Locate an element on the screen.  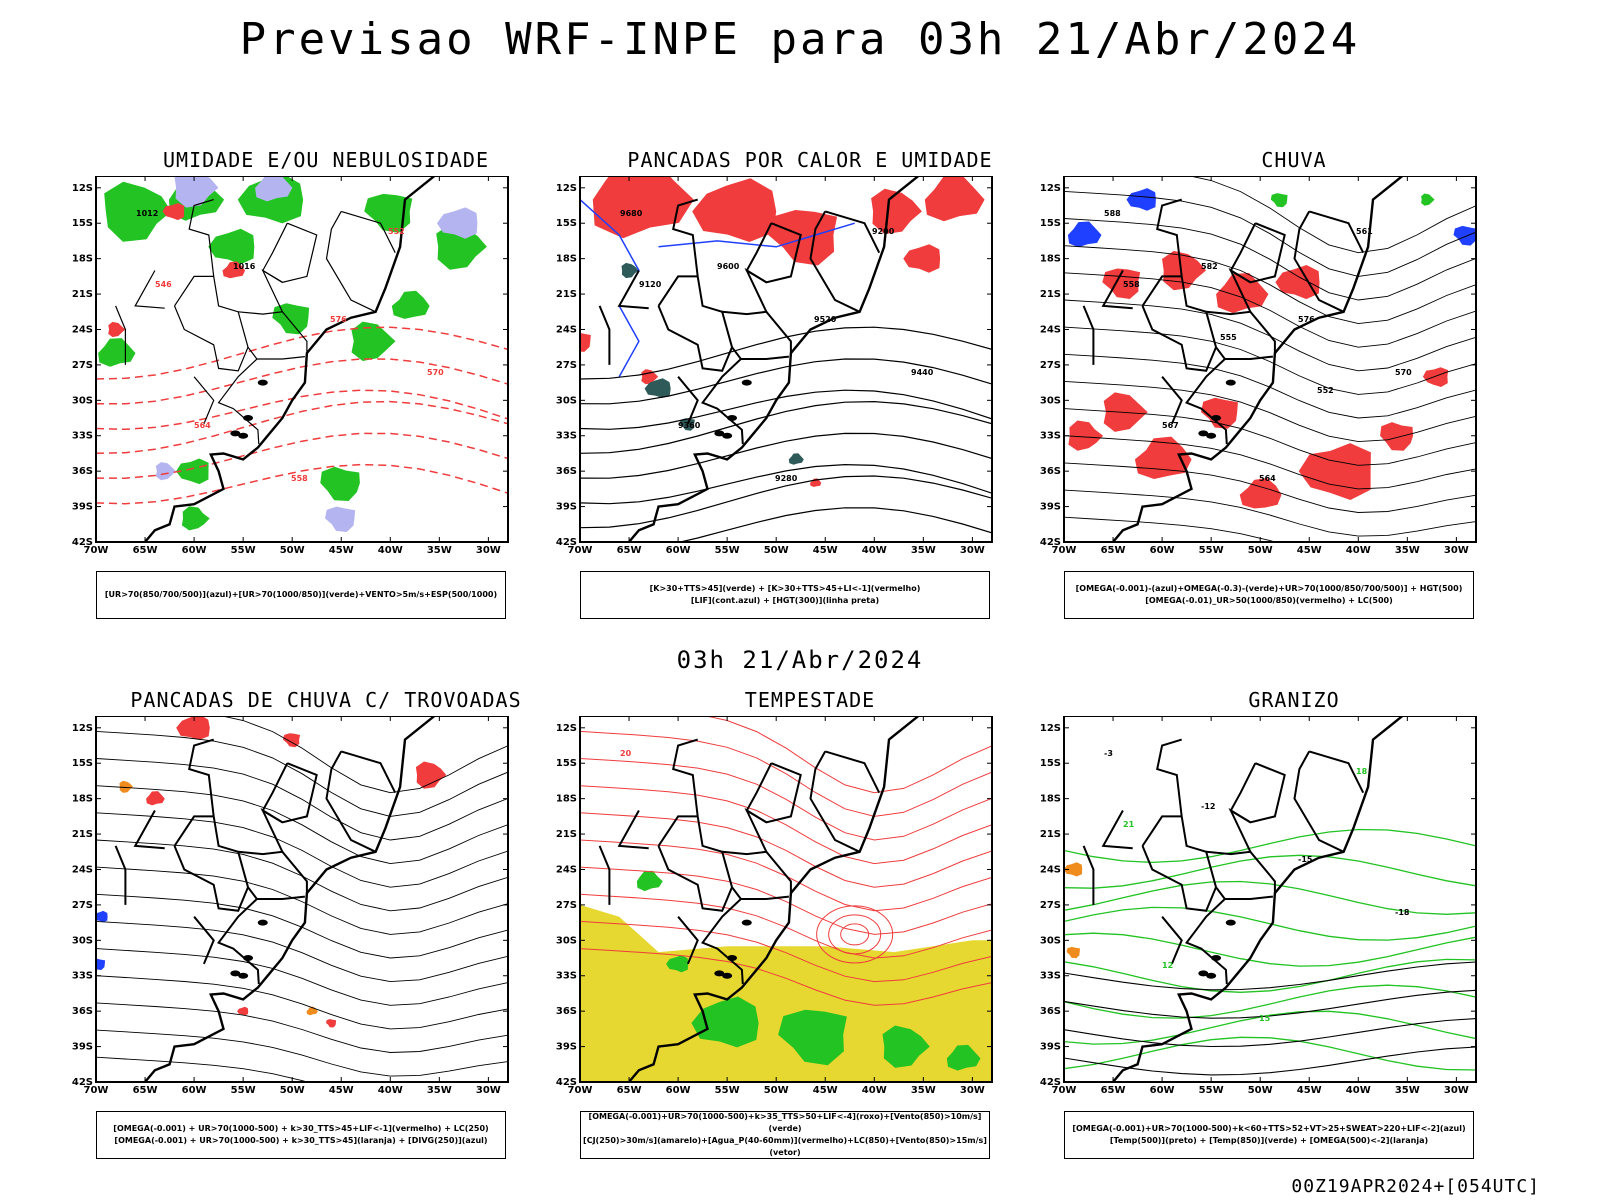
contour-label: 570 is located at coordinates (435, 372).